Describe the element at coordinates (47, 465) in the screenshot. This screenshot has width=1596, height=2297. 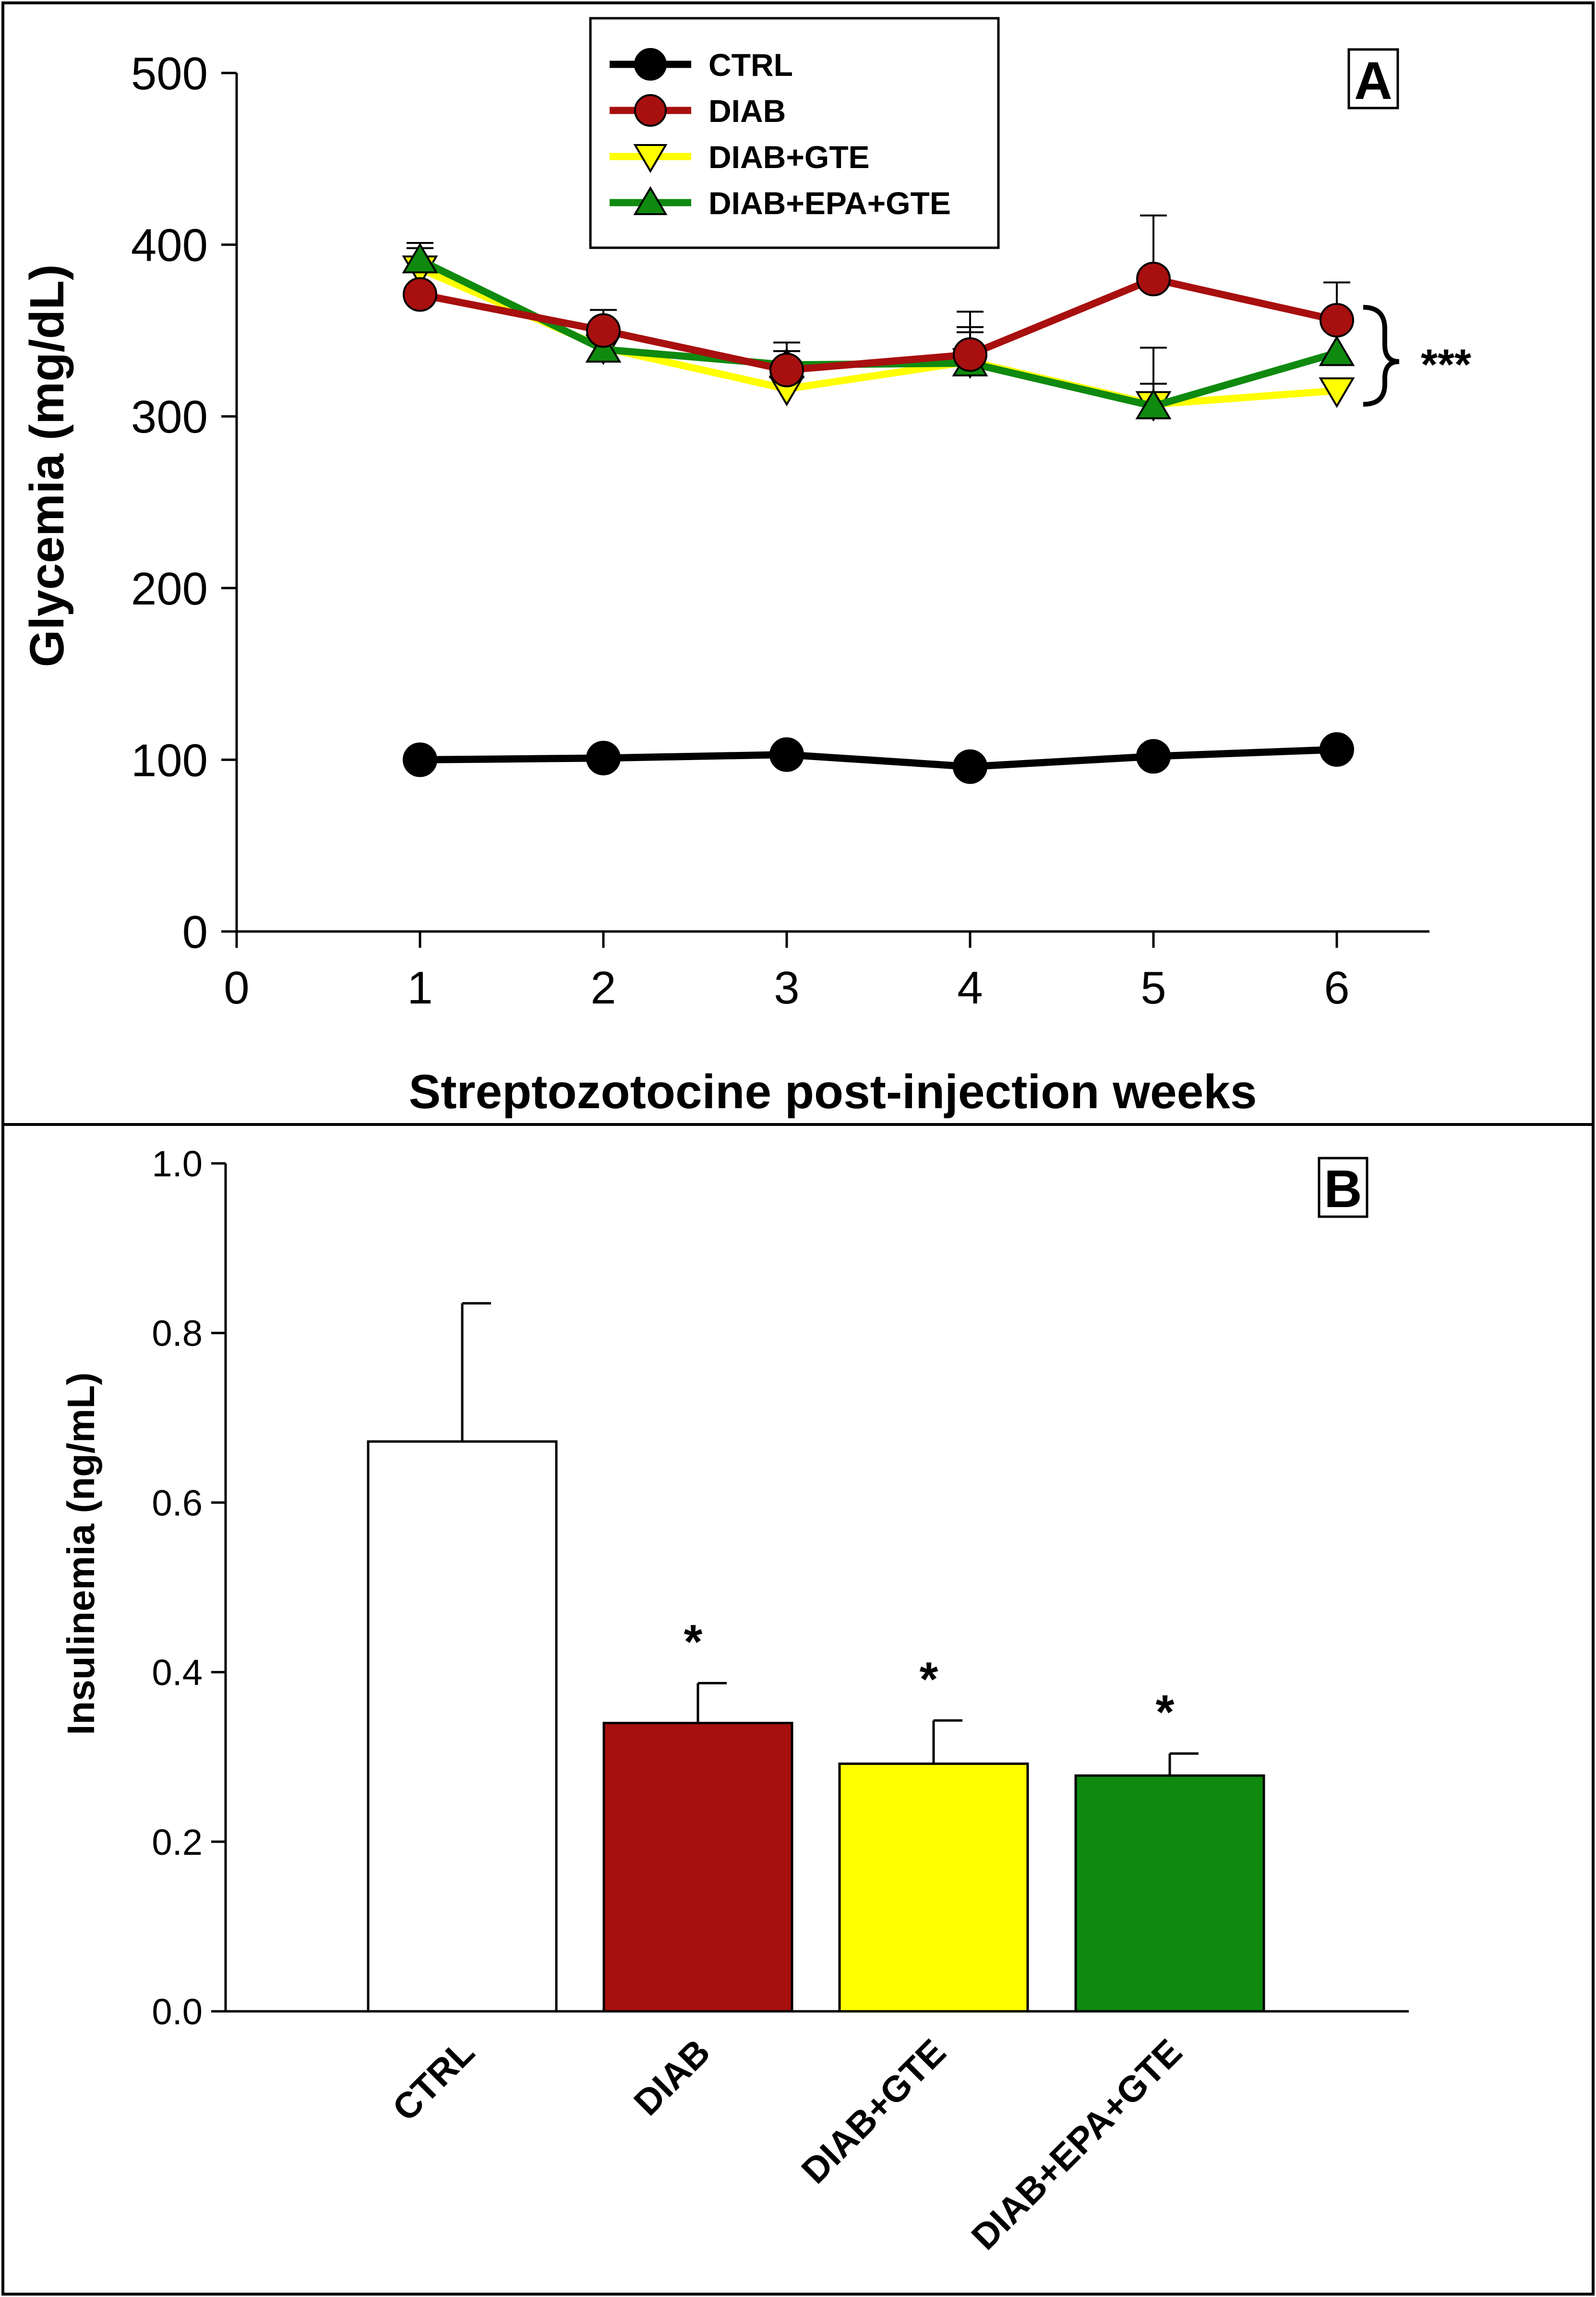
I see `panel-a-y-axis-label: Glycemia (mg/dL)` at that location.